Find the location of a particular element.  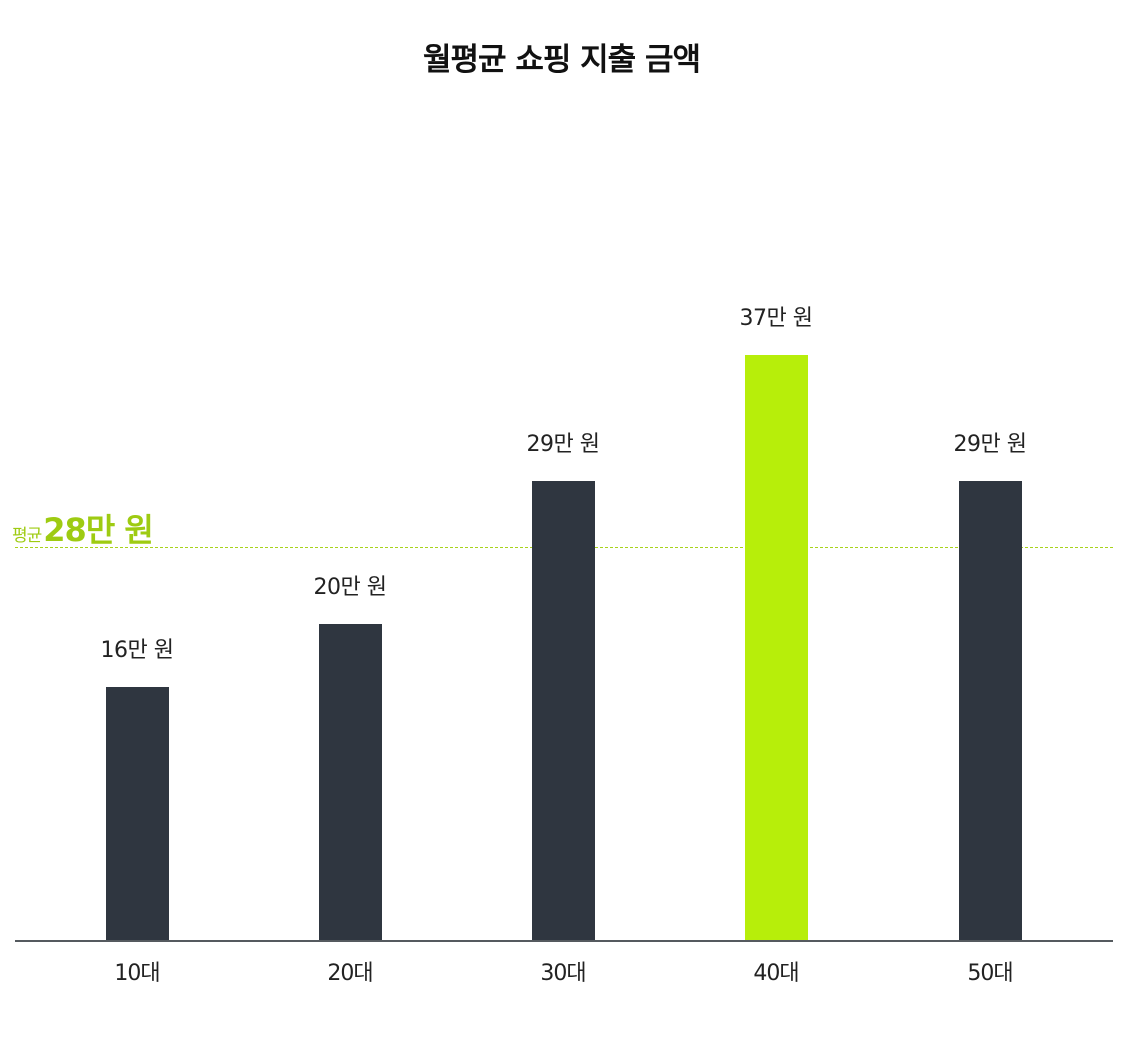

average-label: 평균28만 원 is located at coordinates (83, 528).